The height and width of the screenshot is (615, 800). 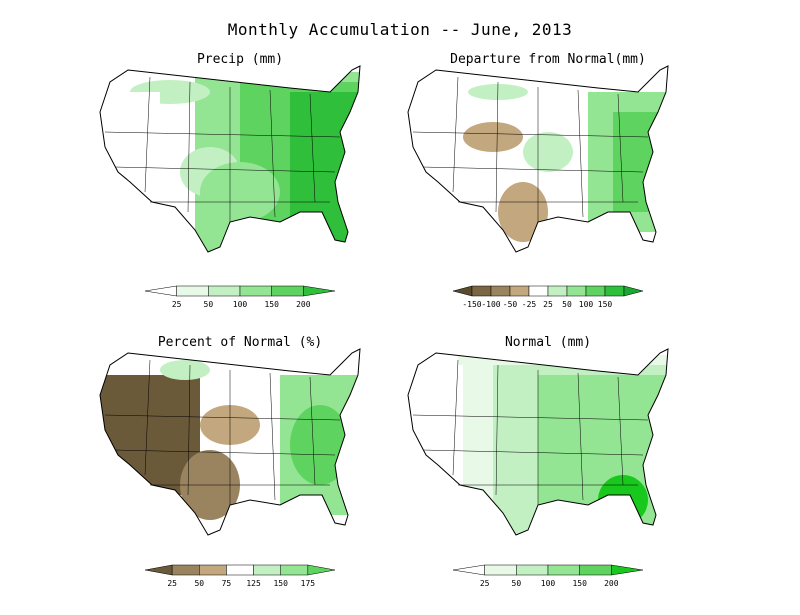 What do you see at coordinates (529, 304) in the screenshot?
I see `legend-tick-label: -25` at bounding box center [529, 304].